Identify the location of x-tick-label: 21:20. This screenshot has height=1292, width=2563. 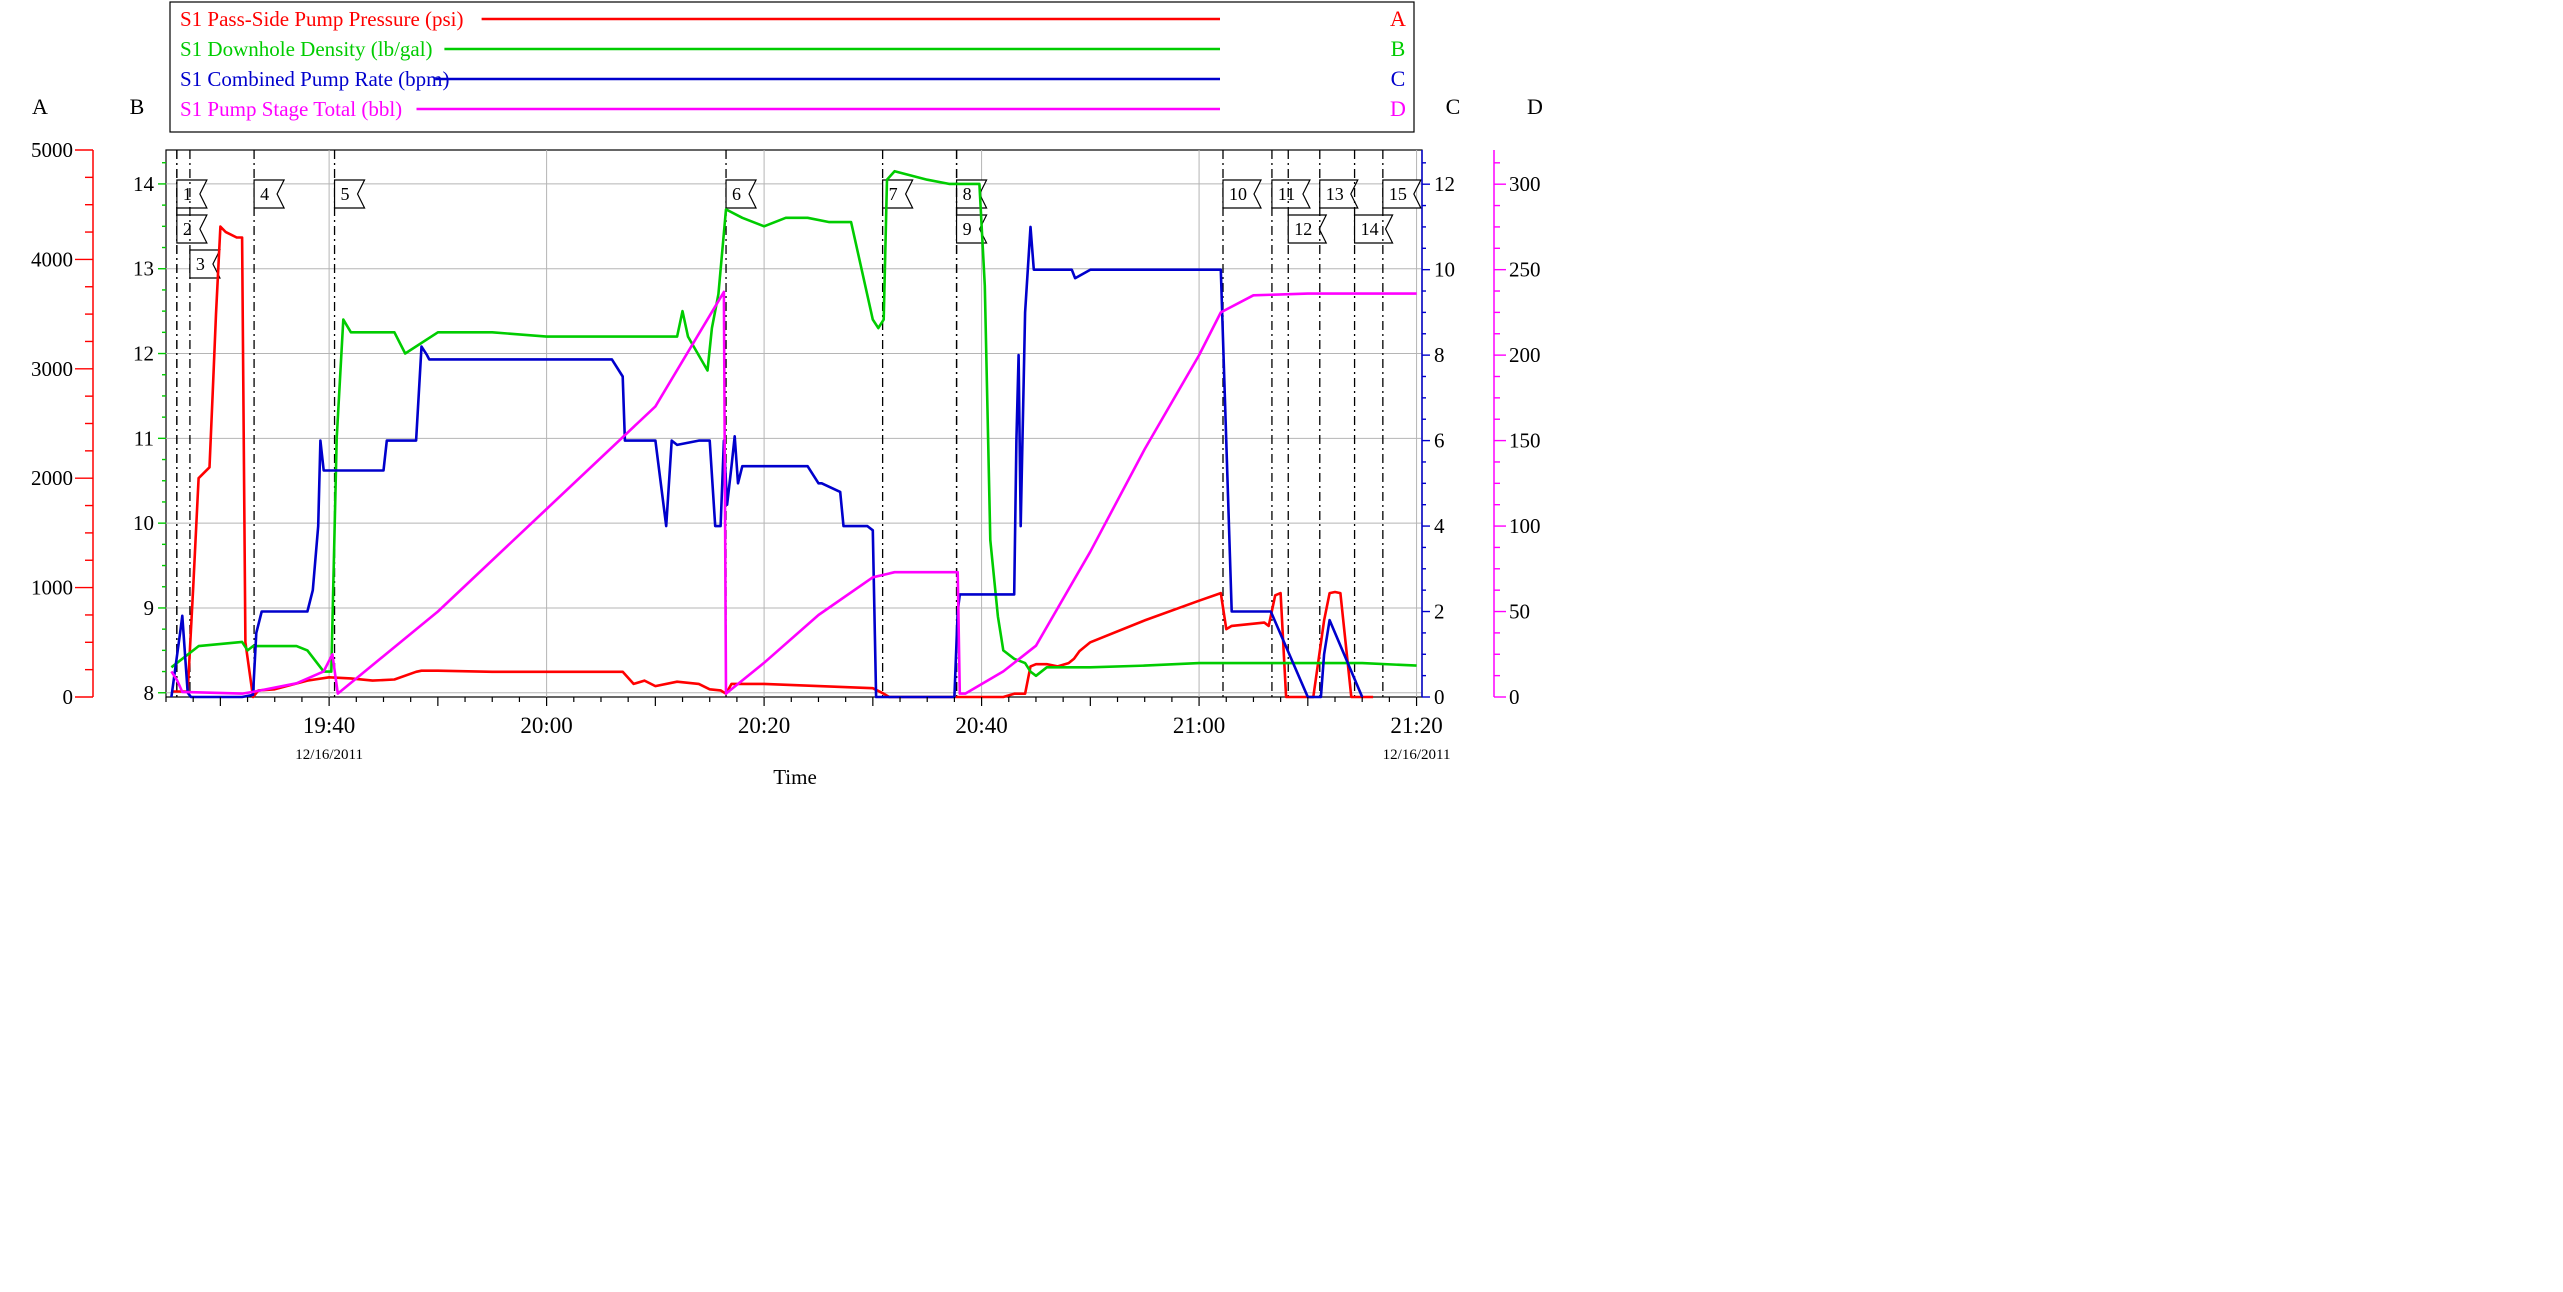
(1416, 725).